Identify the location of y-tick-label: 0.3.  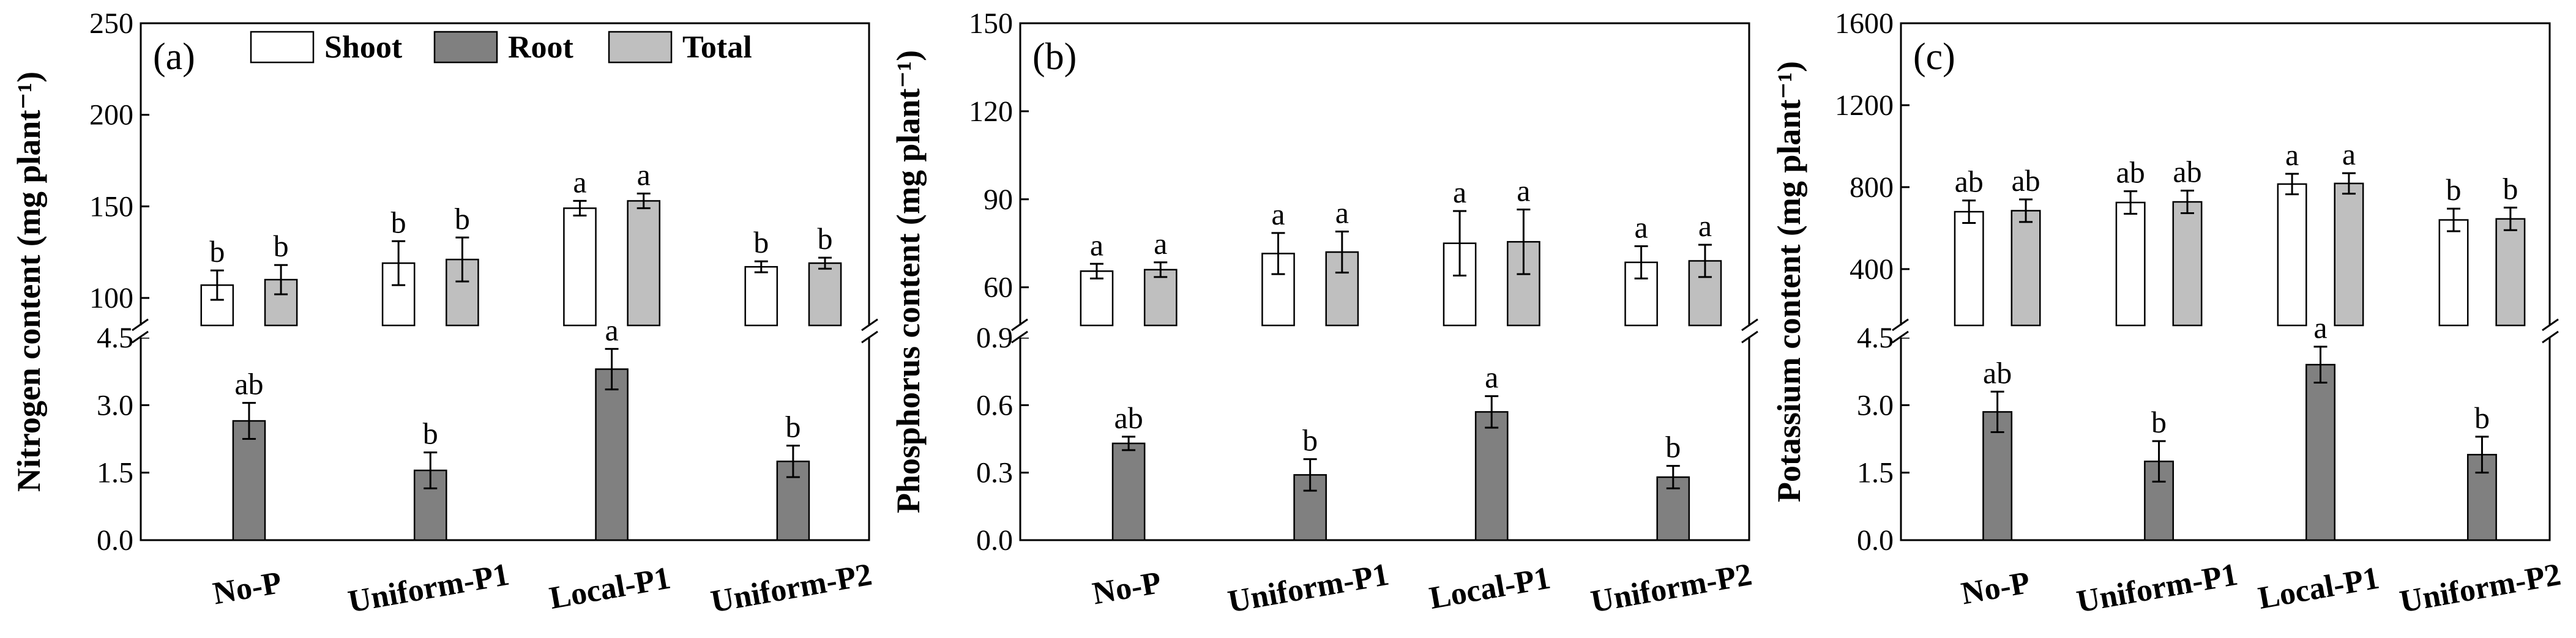
(994, 473).